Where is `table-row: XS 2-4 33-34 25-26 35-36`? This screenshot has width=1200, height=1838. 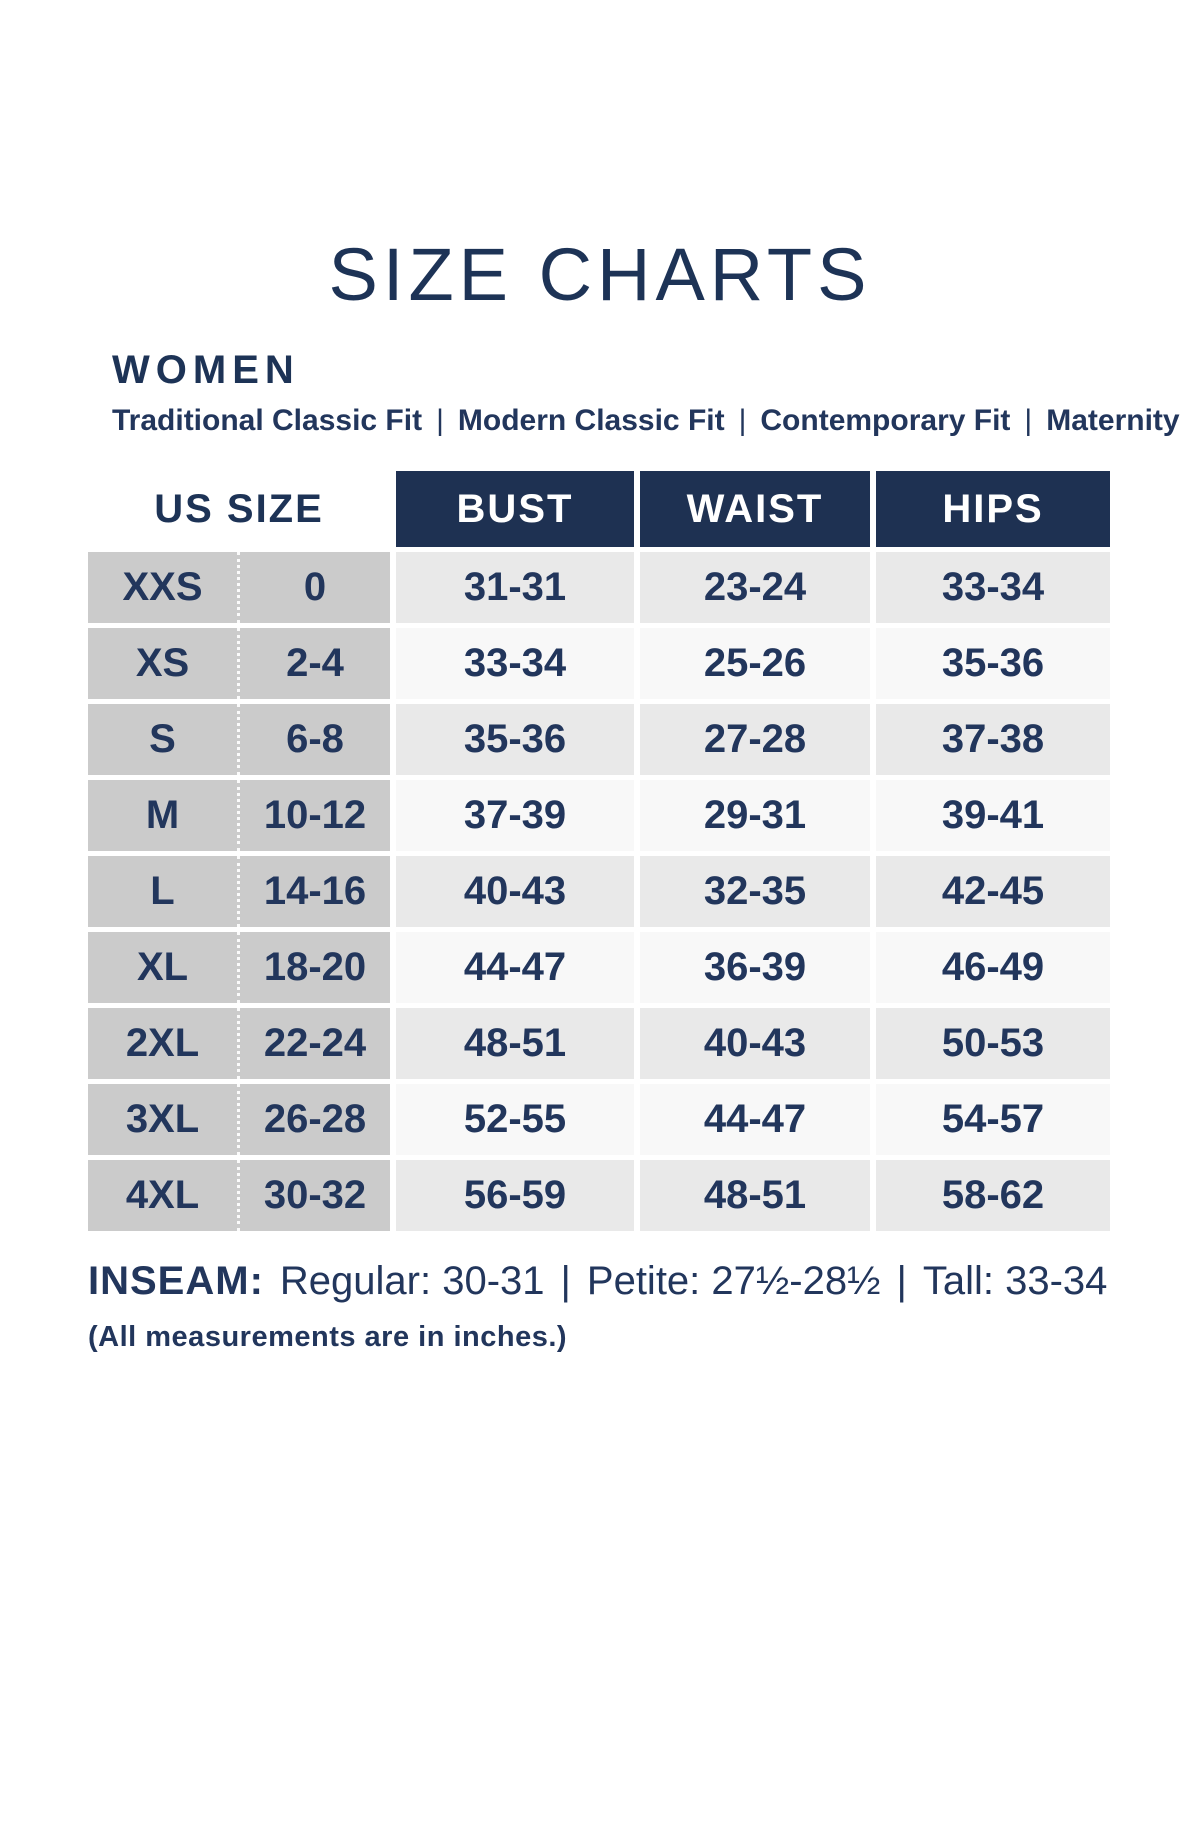
table-row: XS 2-4 33-34 25-26 35-36 is located at coordinates (599, 663).